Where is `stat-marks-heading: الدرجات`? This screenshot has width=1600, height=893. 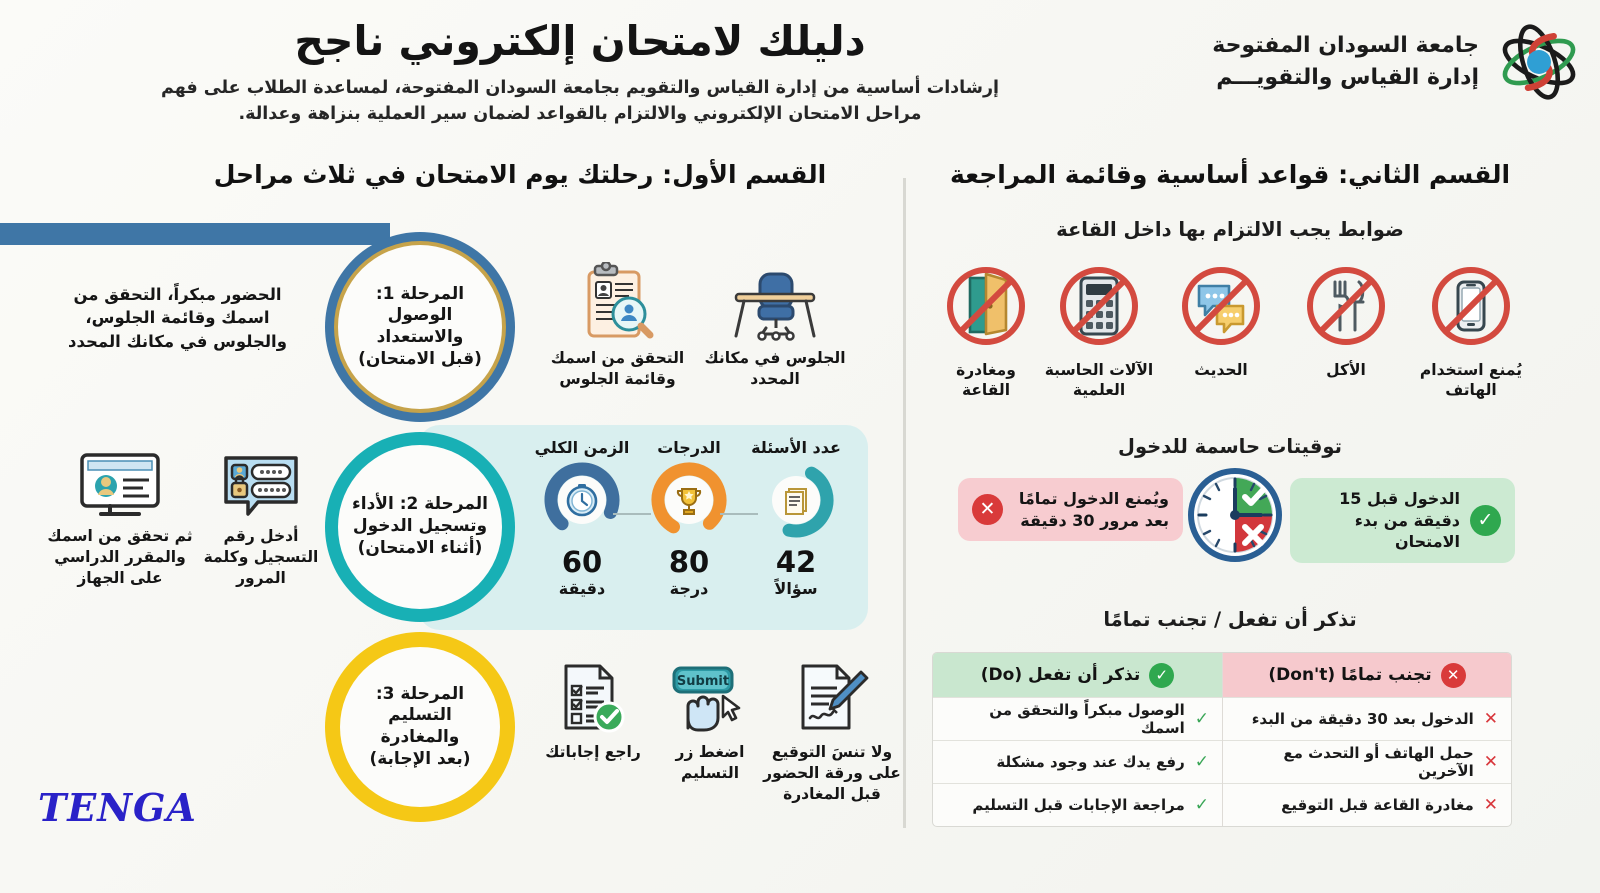
stat-marks-heading: الدرجات is located at coordinates (689, 447).